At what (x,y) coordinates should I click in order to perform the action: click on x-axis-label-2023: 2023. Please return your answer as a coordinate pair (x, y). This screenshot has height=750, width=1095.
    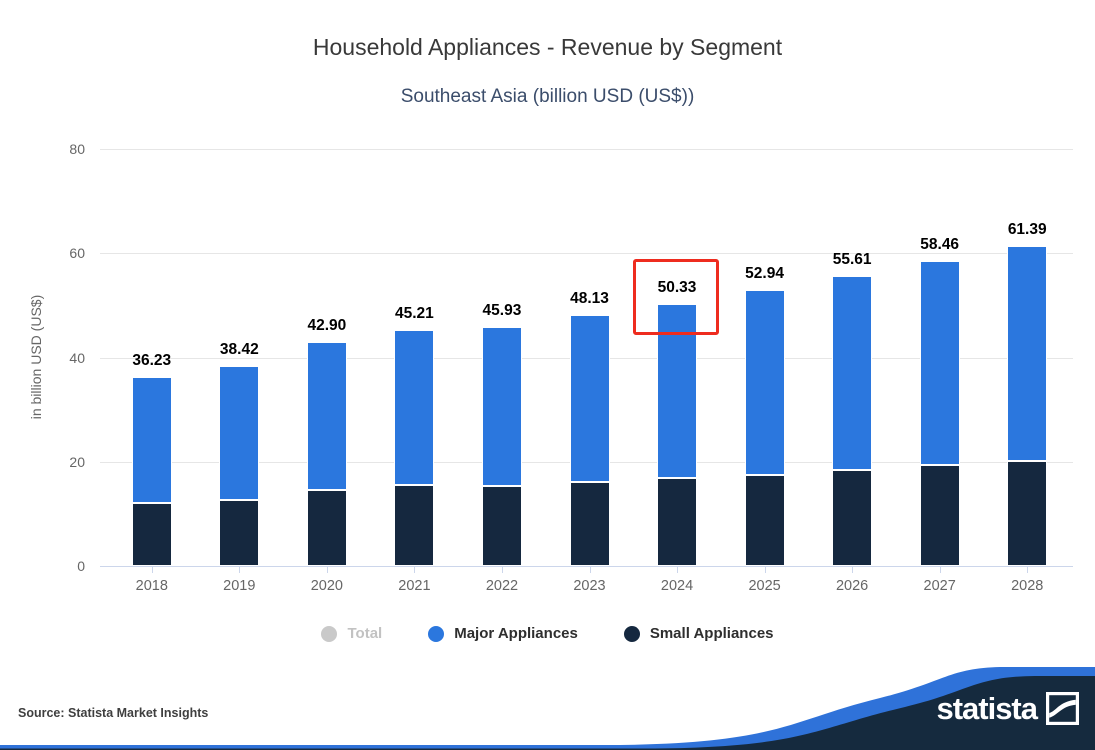
    Looking at the image, I should click on (589, 586).